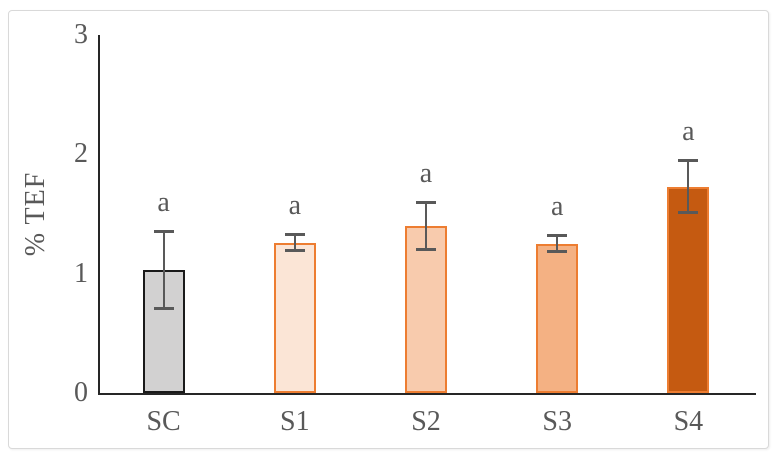  What do you see at coordinates (688, 161) in the screenshot?
I see `error-bar-cap-top-S4` at bounding box center [688, 161].